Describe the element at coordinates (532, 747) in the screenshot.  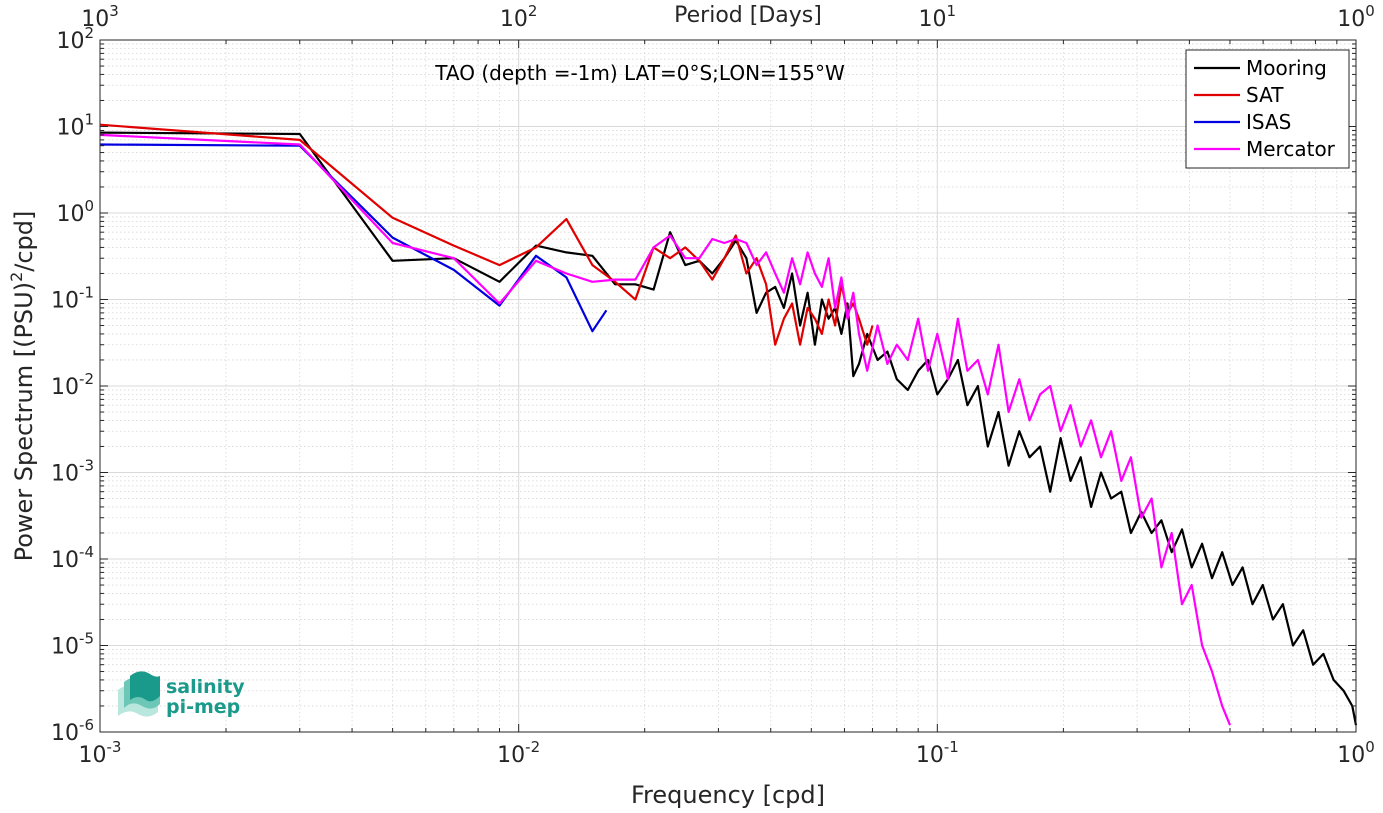
I see `x-tick-exp: -2` at that location.